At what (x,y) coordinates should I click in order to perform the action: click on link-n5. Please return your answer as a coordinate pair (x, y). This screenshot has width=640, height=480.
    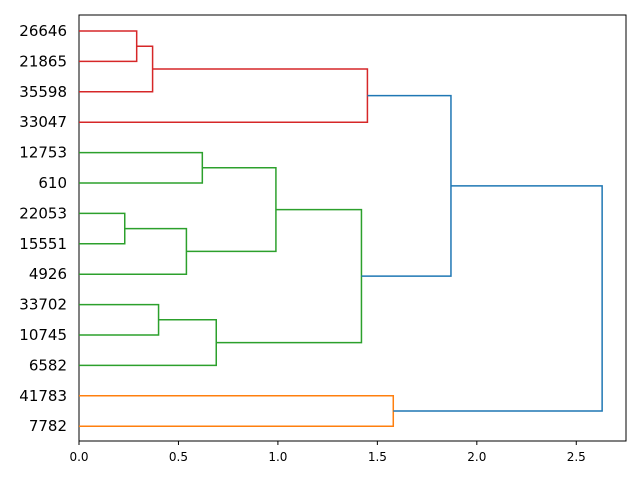
    Looking at the image, I should click on (133, 251).